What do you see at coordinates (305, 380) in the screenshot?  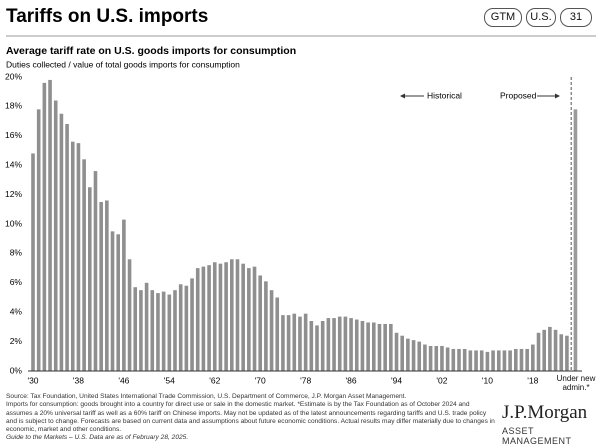 I see `x-tick-label: '78` at bounding box center [305, 380].